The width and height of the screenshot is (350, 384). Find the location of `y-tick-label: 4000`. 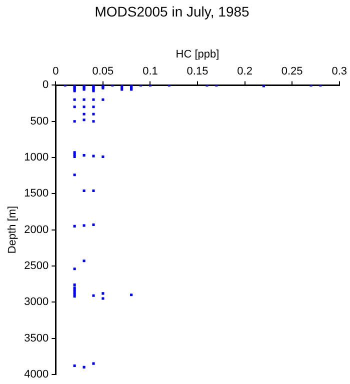

y-tick-label: 4000 is located at coordinates (36, 374).